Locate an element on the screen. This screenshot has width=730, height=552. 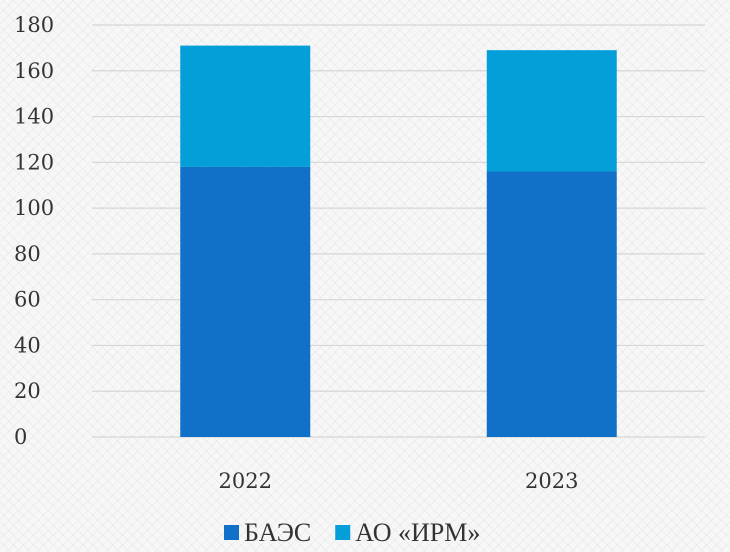
y-tick-label: 40 is located at coordinates (27, 345).